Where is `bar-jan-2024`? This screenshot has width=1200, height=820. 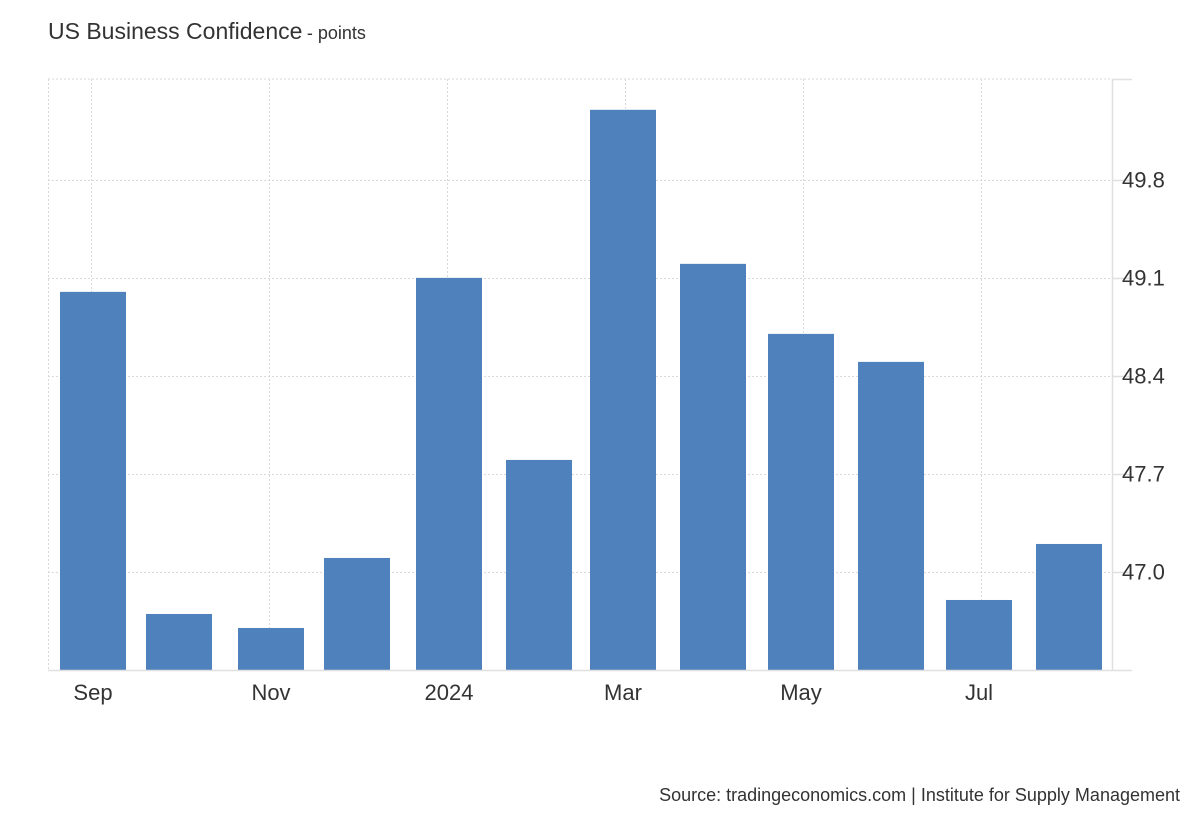 bar-jan-2024 is located at coordinates (449, 473).